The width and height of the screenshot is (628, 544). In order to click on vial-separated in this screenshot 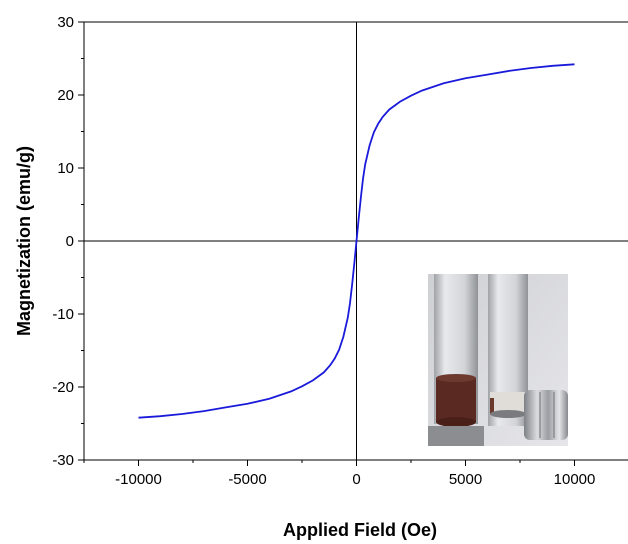, I will do `click(508, 350)`.